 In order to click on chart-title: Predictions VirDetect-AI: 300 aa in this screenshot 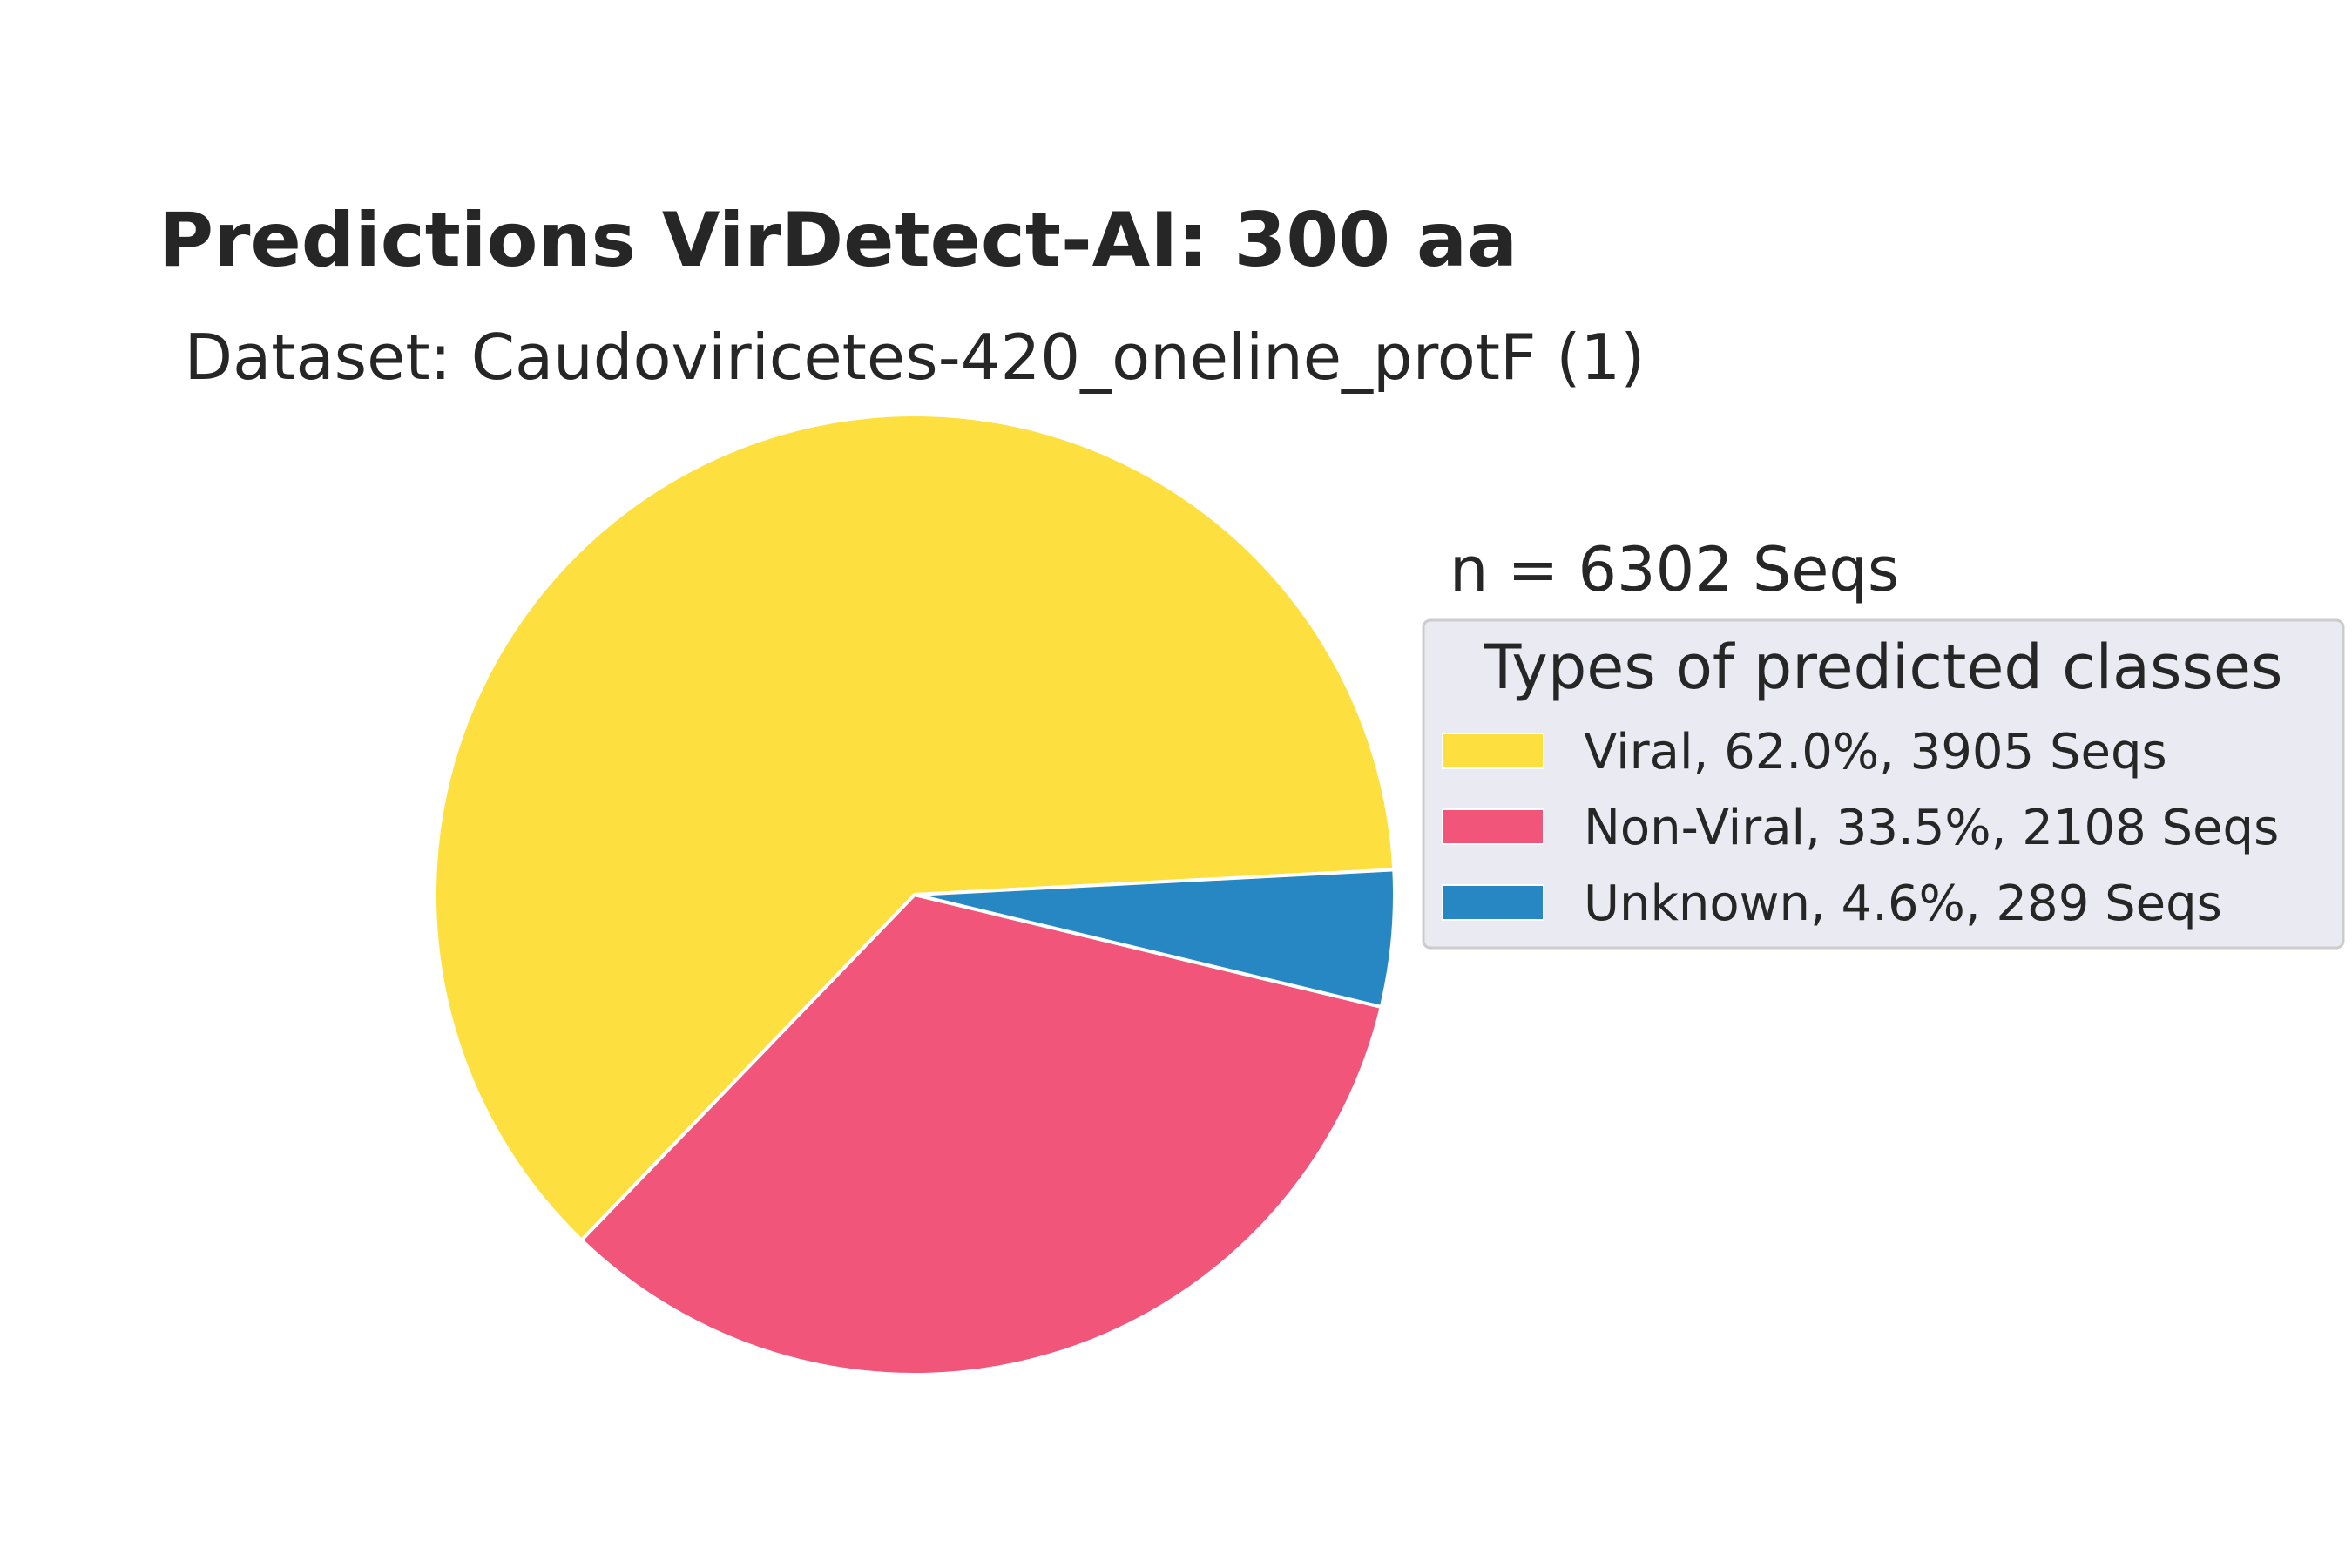, I will do `click(838, 240)`.